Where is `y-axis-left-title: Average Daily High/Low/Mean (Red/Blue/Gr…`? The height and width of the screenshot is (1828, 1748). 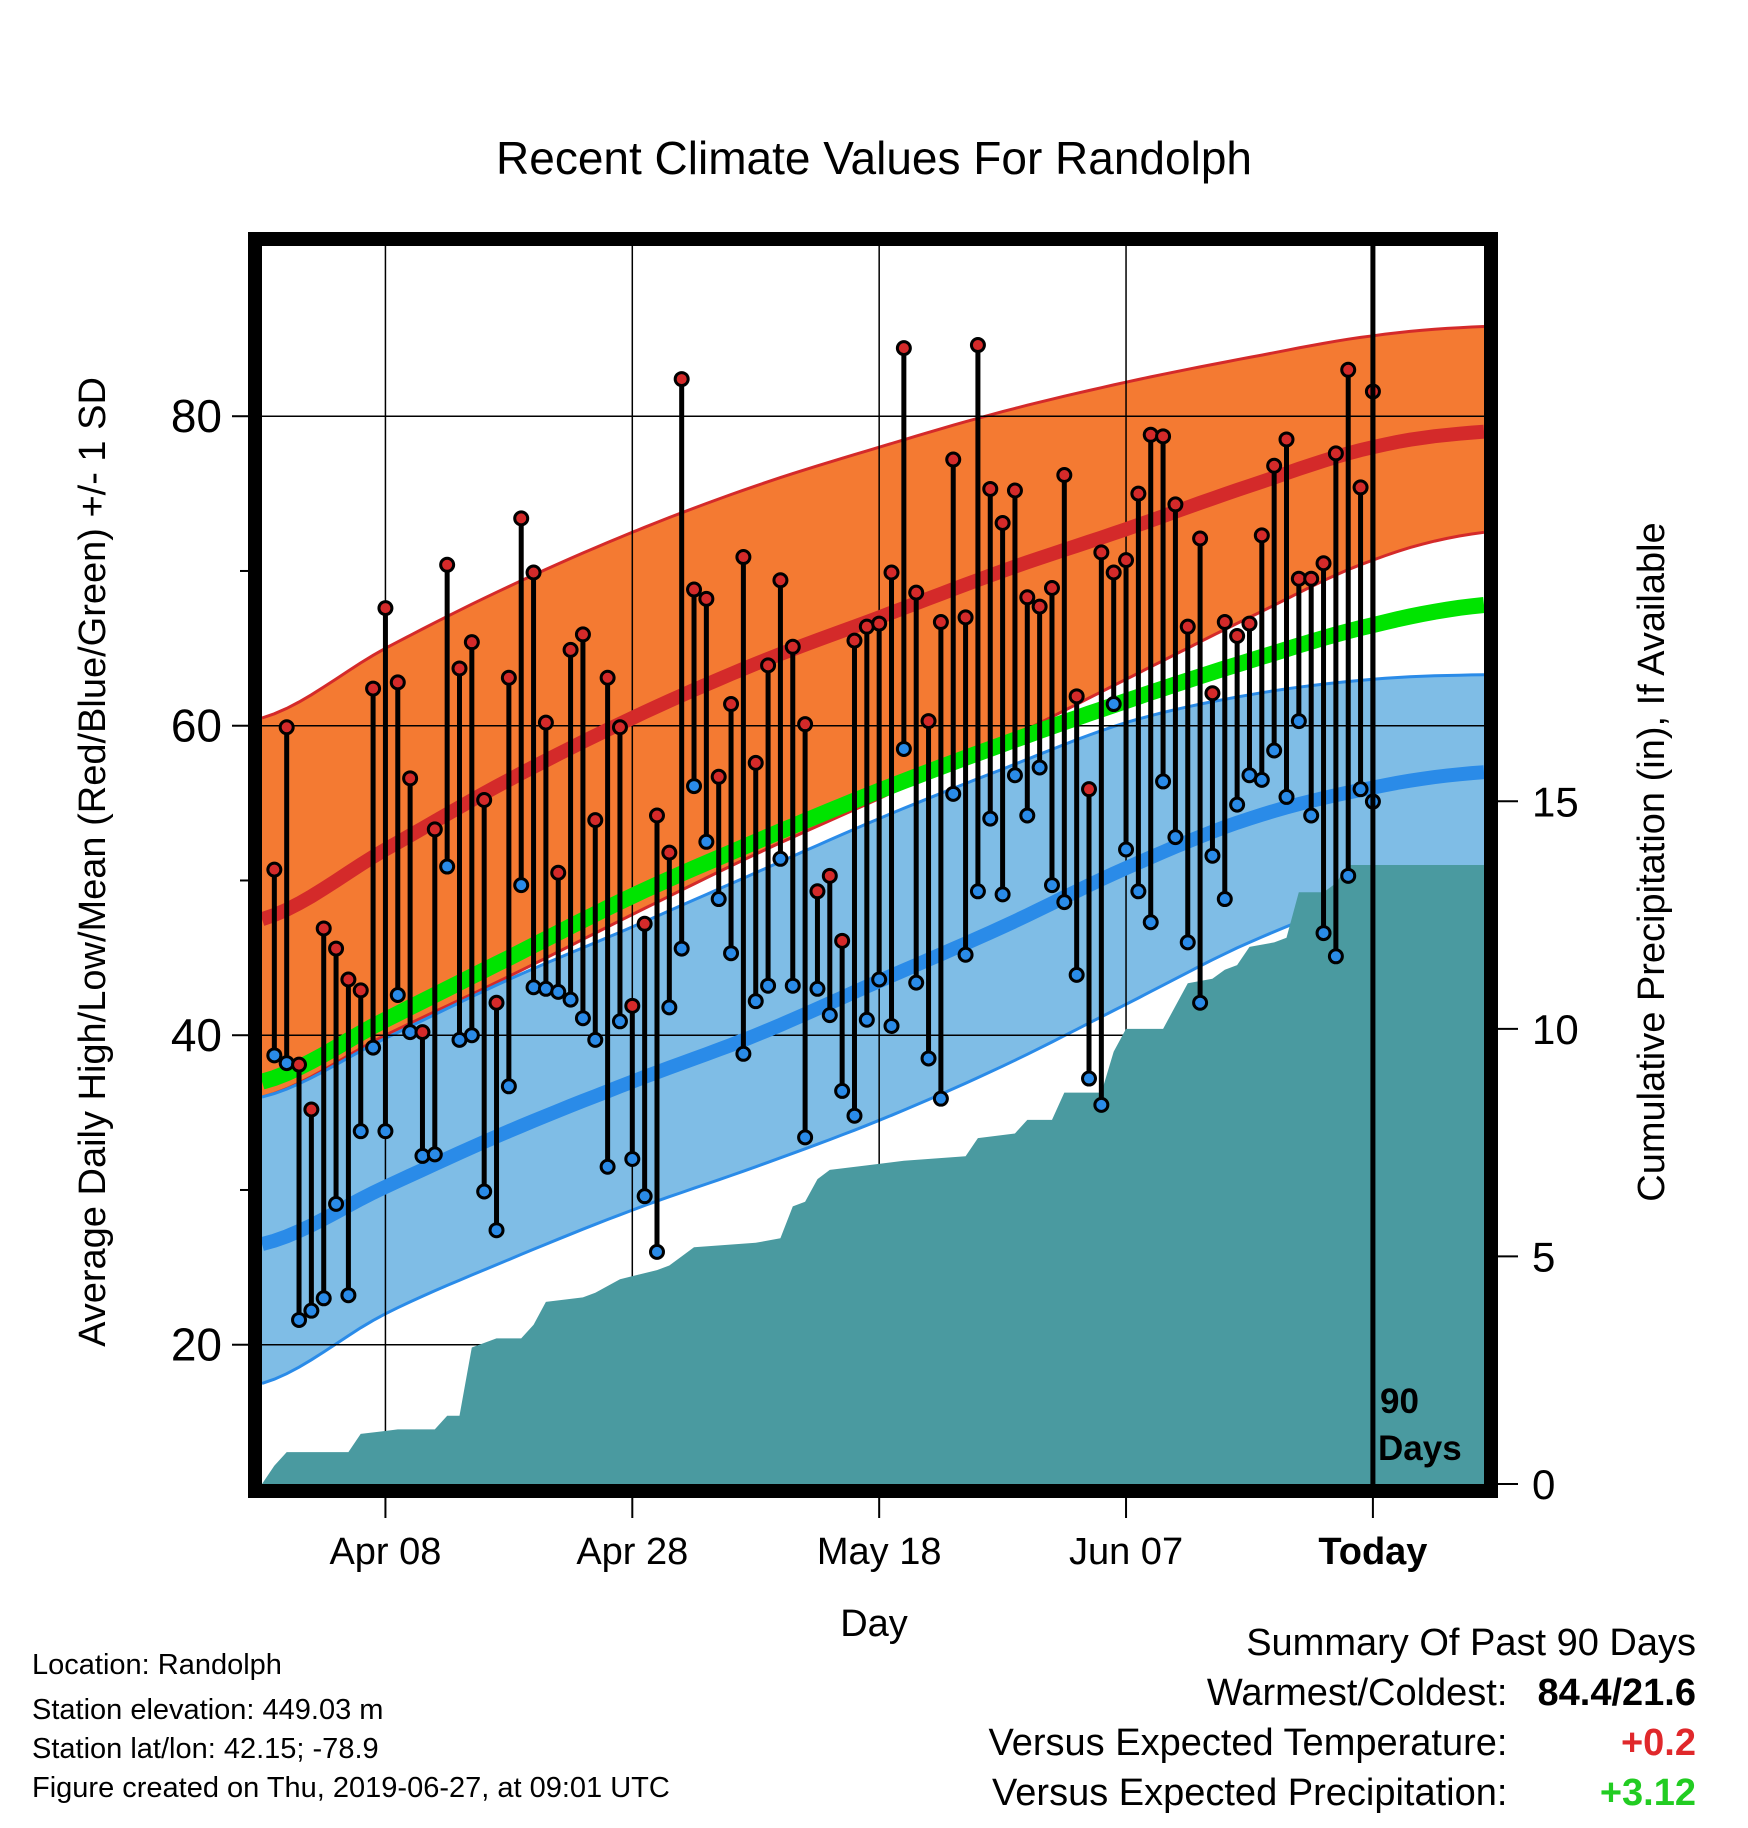
y-axis-left-title: Average Daily High/Low/Mean (Red/Blue/Gr… is located at coordinates (93, 862).